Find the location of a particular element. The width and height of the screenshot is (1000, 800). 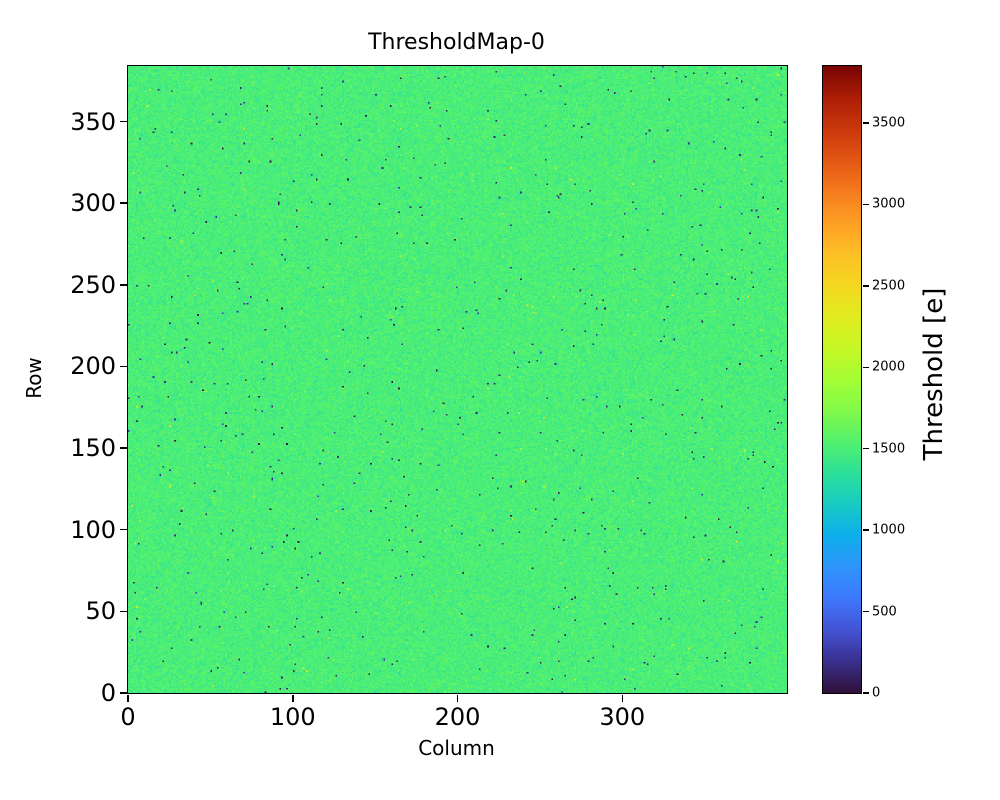

colorbar-tick-label: 1000 is located at coordinates (889, 530).